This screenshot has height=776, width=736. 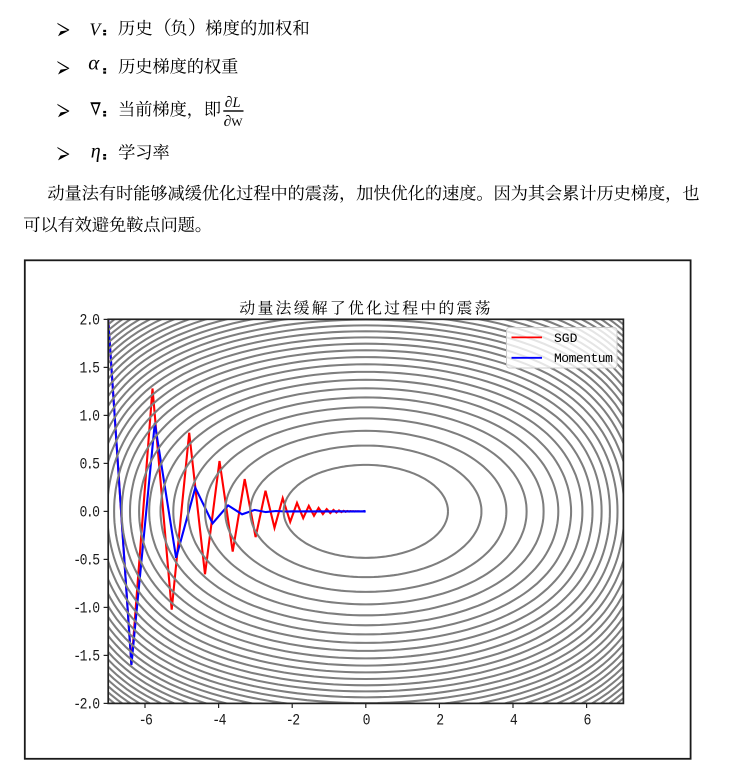 I want to click on svg-text: 6, so click(x=586, y=720).